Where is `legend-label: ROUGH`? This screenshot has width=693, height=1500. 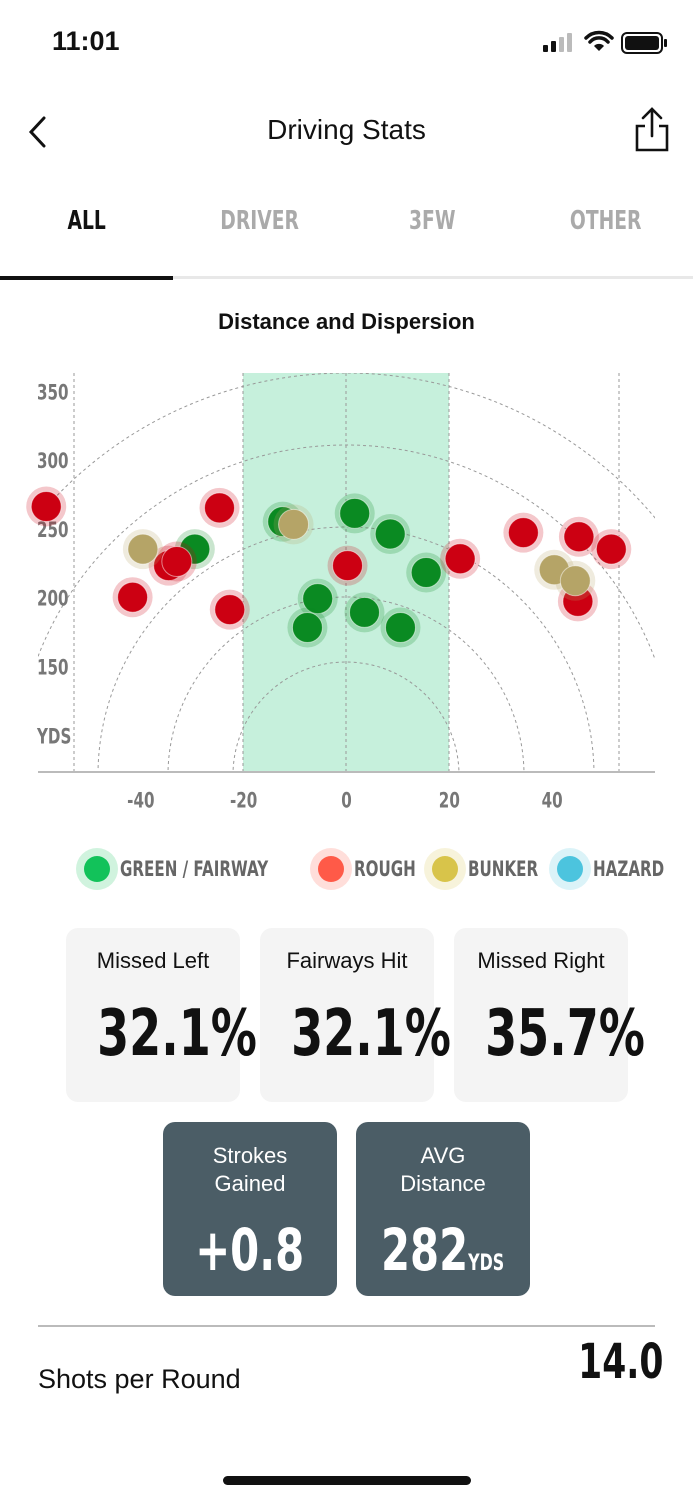
legend-label: ROUGH is located at coordinates (384, 869).